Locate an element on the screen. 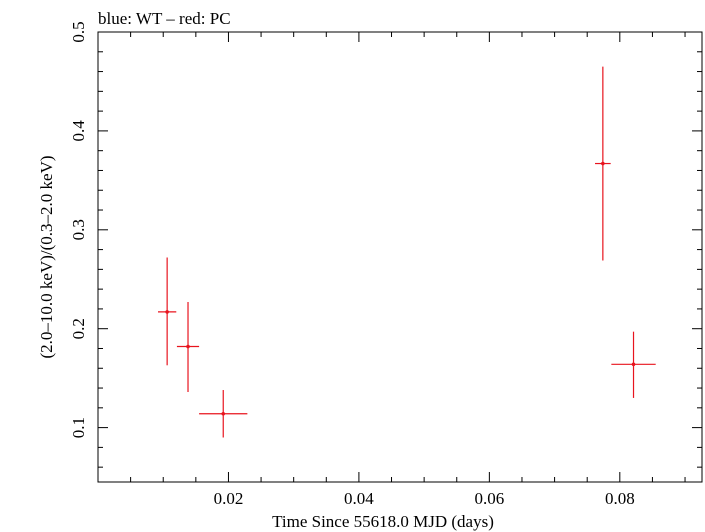 The width and height of the screenshot is (705, 532). x-tick-label: 0.06 is located at coordinates (489, 498).